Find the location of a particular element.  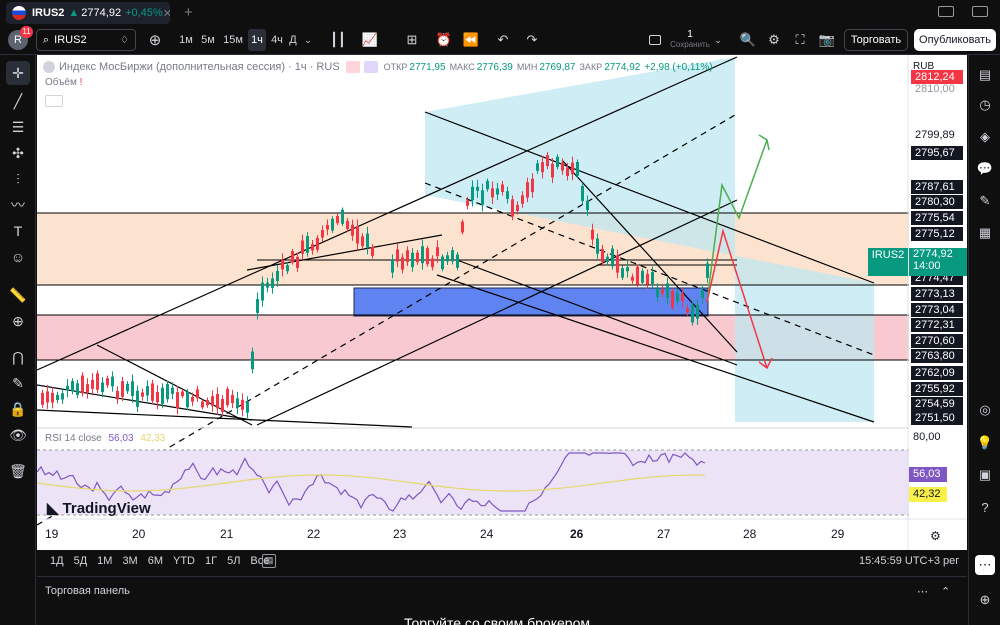

interval-1h-active: 1ч is located at coordinates (257, 40).